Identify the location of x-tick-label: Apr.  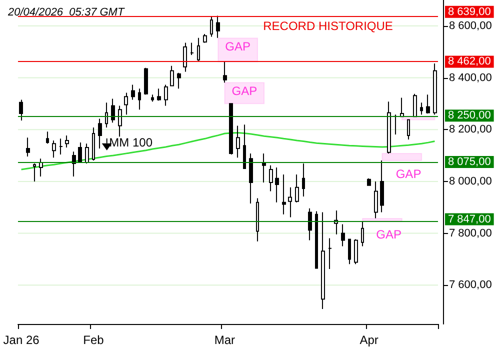
(369, 340).